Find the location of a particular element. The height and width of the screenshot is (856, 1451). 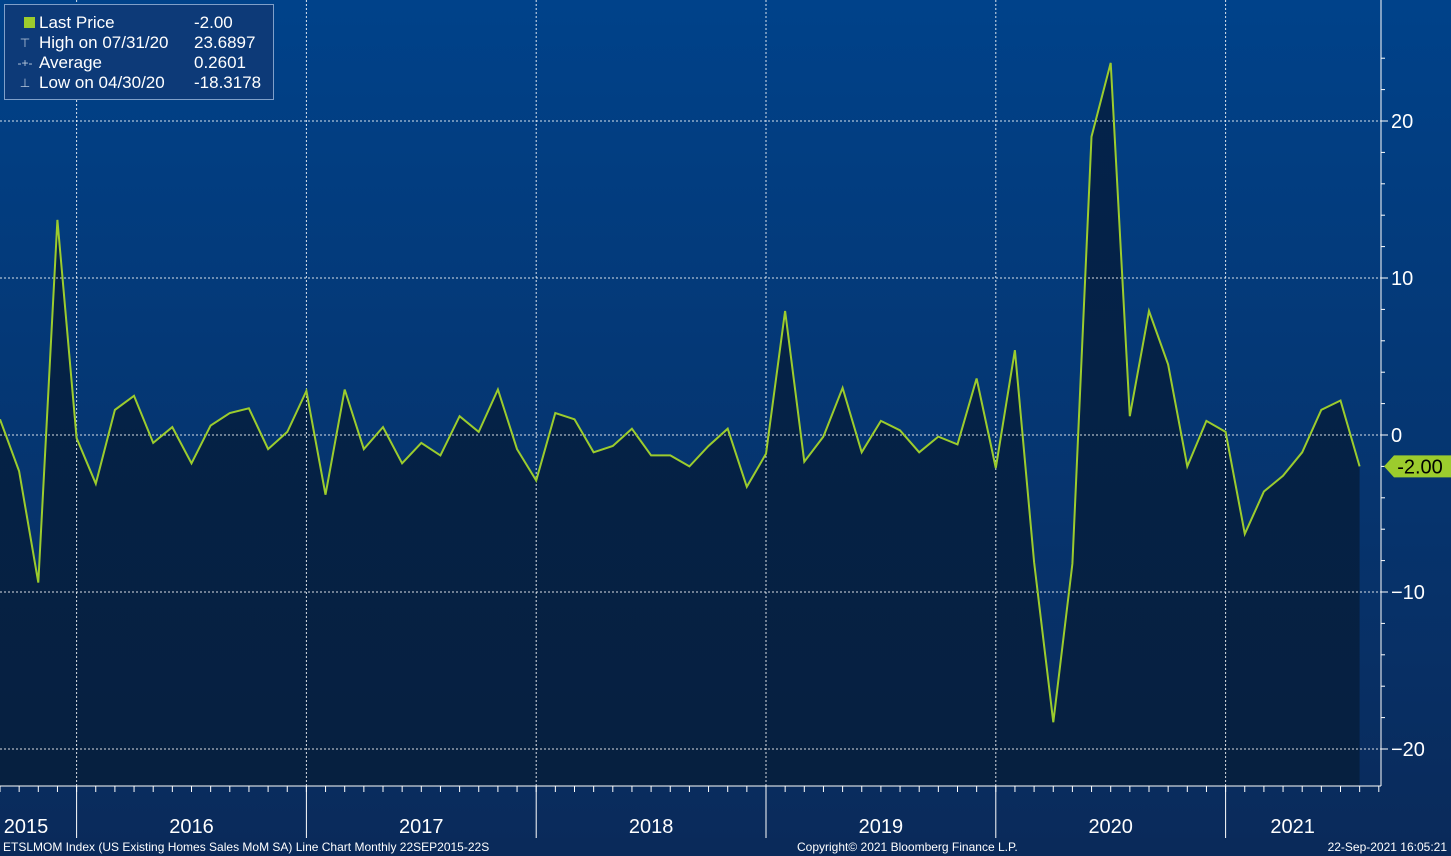

y-tick-label: 10 is located at coordinates (1402, 279).